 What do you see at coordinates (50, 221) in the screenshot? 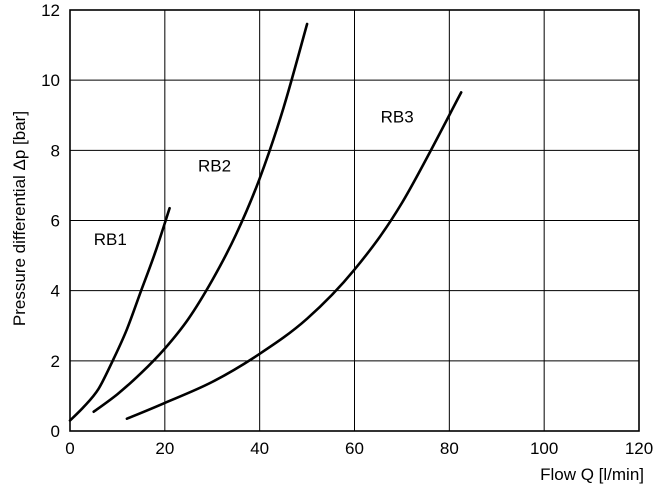
I see `y-tick-labels: 0 2 4 6 8 10 12` at bounding box center [50, 221].